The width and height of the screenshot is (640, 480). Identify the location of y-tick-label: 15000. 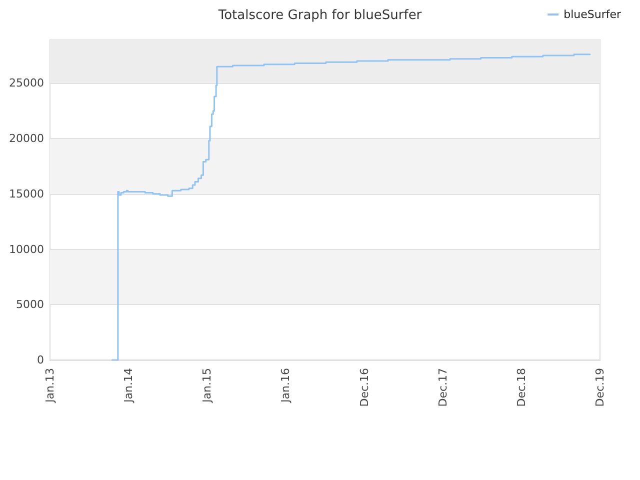
(26, 193).